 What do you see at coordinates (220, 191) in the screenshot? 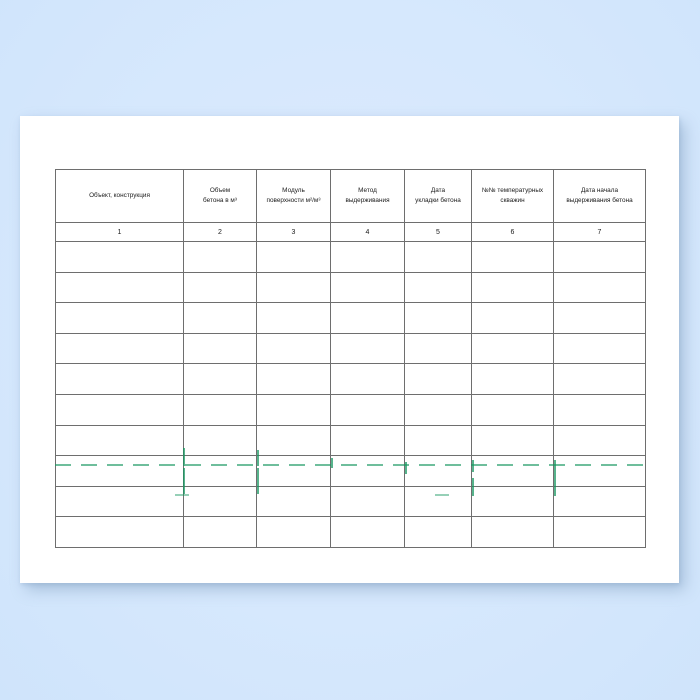
I see `column-header-volume-line1: Объем` at bounding box center [220, 191].